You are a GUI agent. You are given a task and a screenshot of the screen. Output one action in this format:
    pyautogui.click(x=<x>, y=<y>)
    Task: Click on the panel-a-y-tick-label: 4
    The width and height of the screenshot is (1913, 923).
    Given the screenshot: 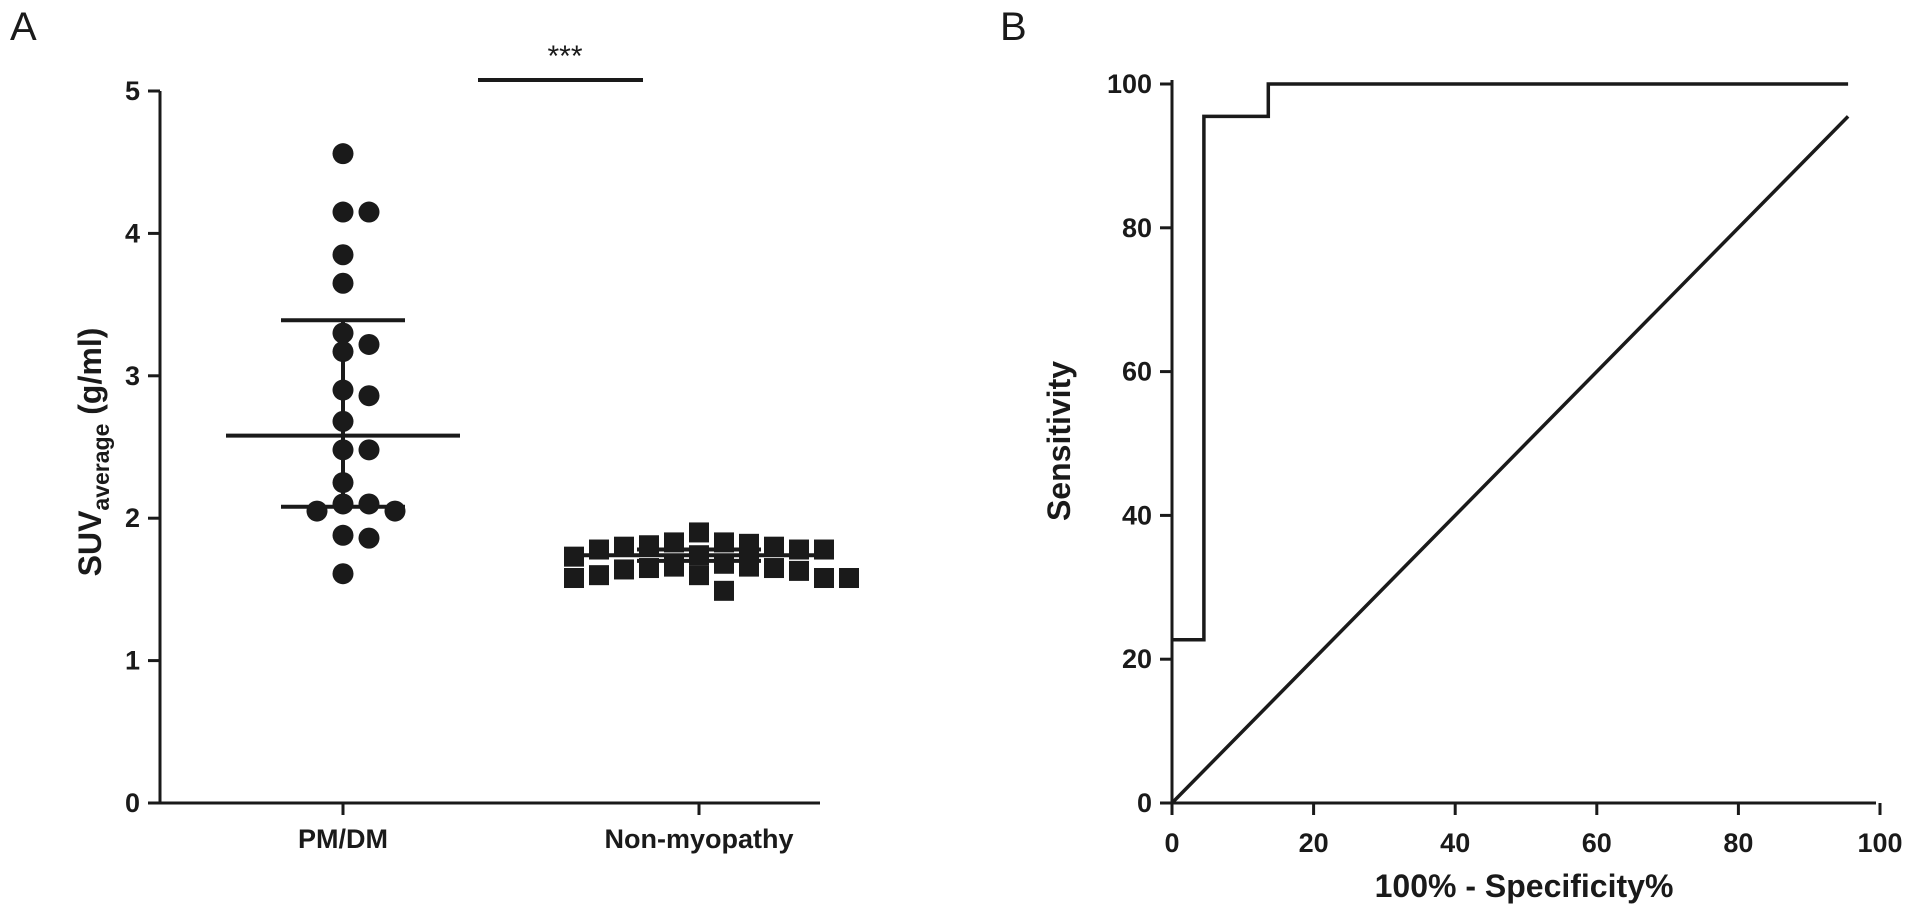 What is the action you would take?
    pyautogui.click(x=132, y=233)
    